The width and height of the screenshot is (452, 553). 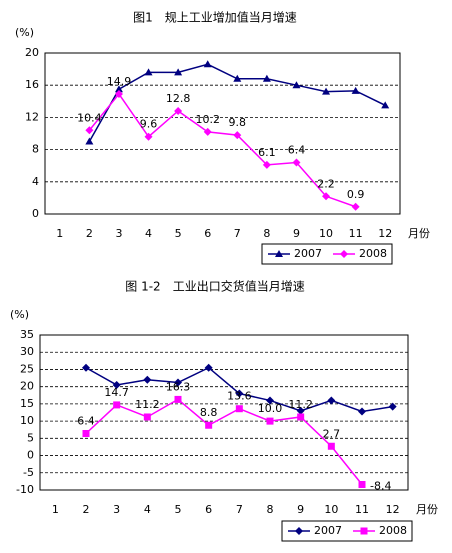 What do you see at coordinates (149, 124) in the screenshot?
I see `data-label: 9.6` at bounding box center [149, 124].